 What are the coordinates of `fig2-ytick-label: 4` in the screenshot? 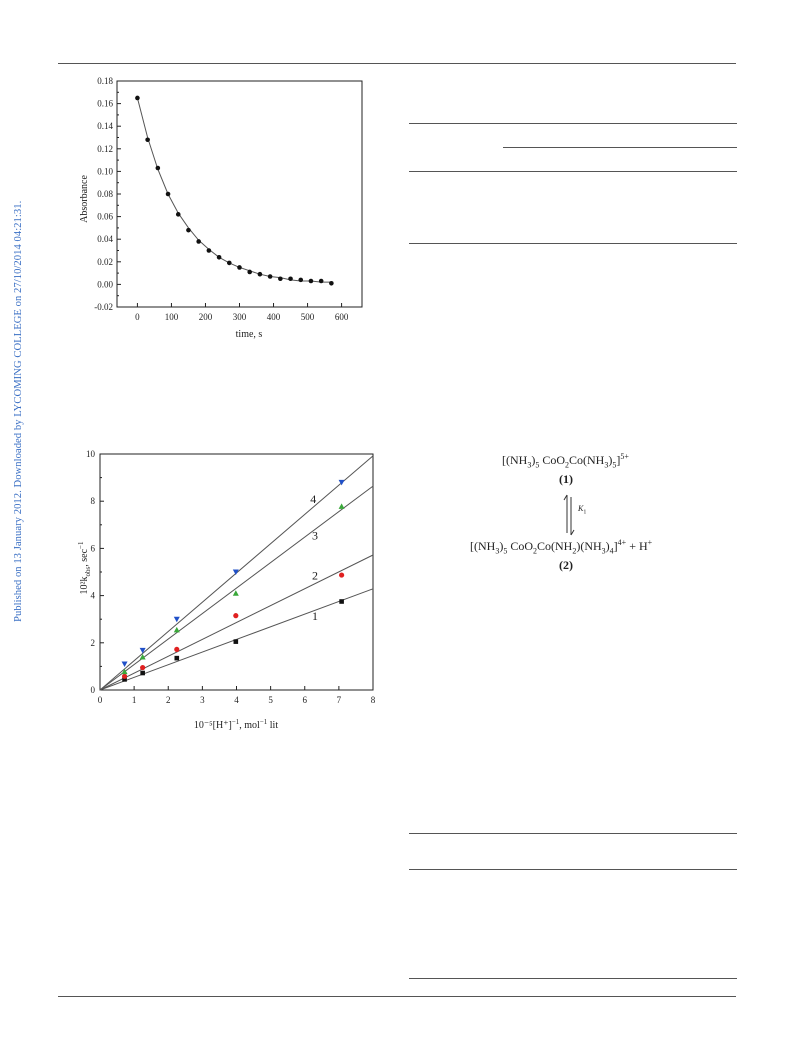 It's located at (93, 596).